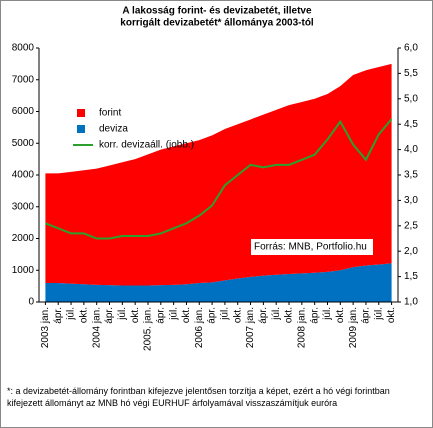 The height and width of the screenshot is (428, 433). Describe the element at coordinates (23, 111) in the screenshot. I see `y-tick-label: 6000` at that location.